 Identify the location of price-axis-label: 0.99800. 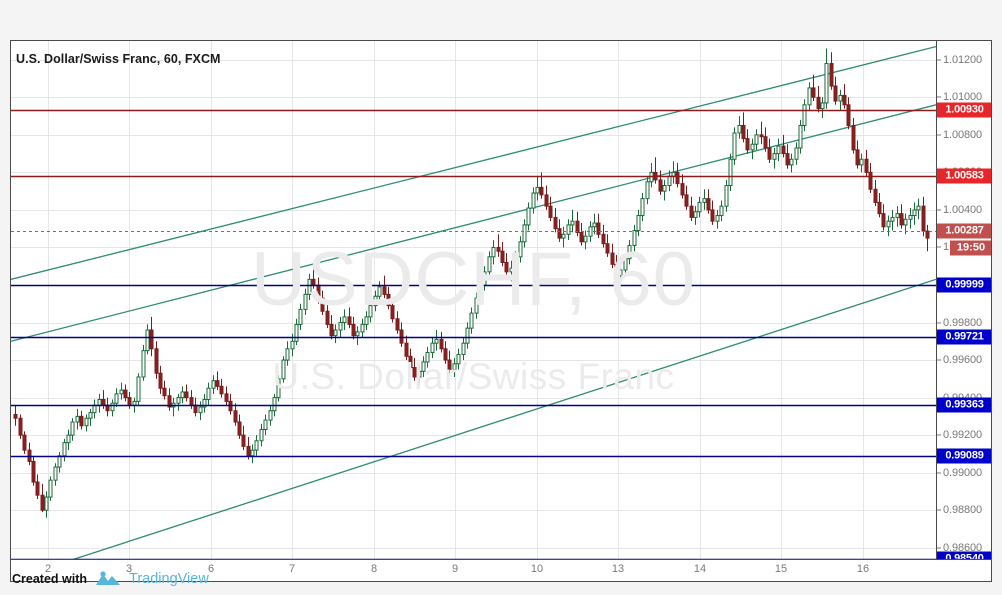
(963, 322).